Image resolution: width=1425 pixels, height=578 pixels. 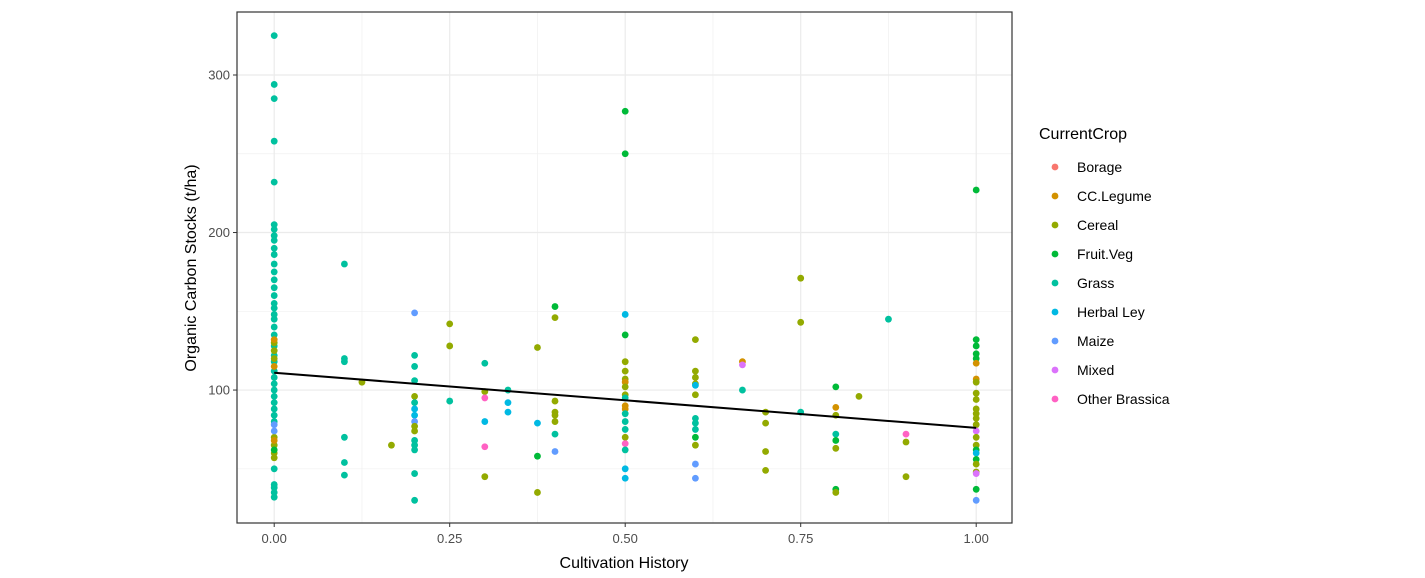 What do you see at coordinates (219, 390) in the screenshot?
I see `y-tick-label: 100` at bounding box center [219, 390].